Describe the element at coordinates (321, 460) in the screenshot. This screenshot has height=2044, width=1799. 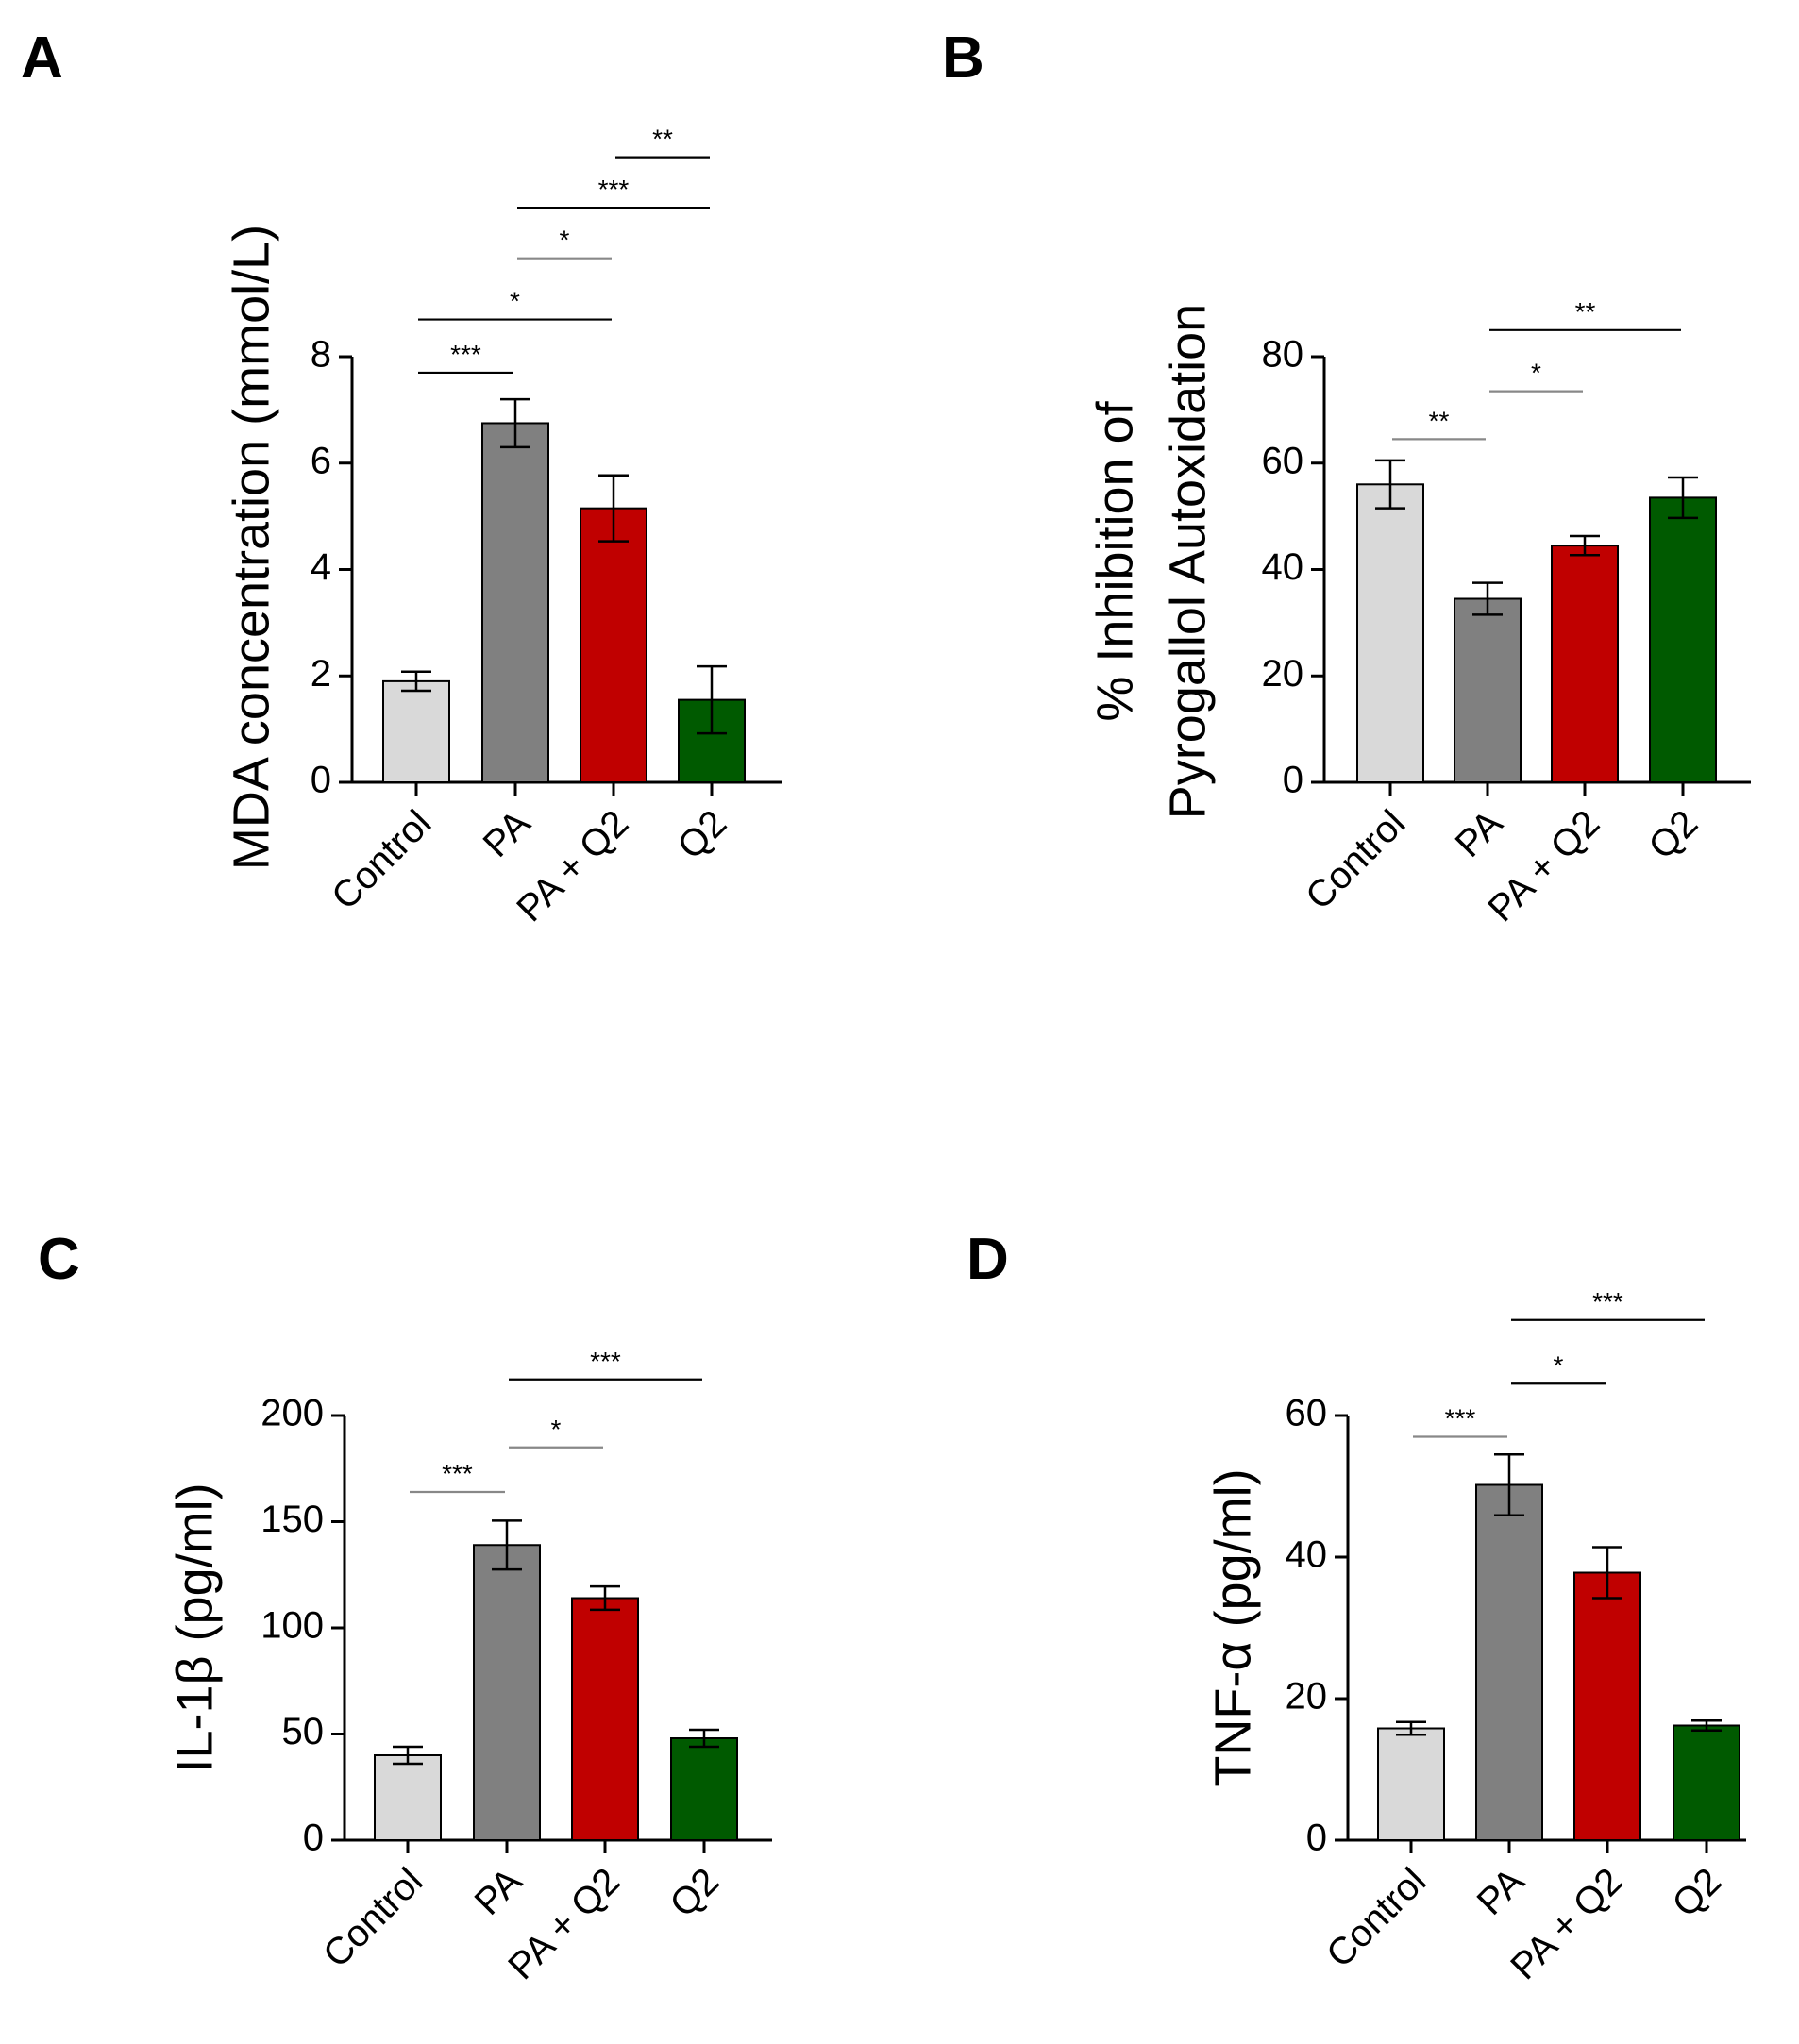
I see `y-tick-label: 6` at that location.